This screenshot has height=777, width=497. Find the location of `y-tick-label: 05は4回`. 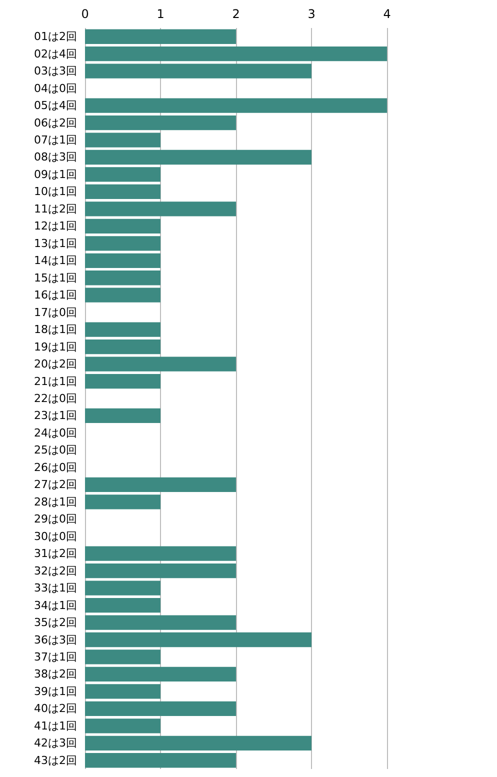

y-tick-label: 05は4回 is located at coordinates (55, 105).